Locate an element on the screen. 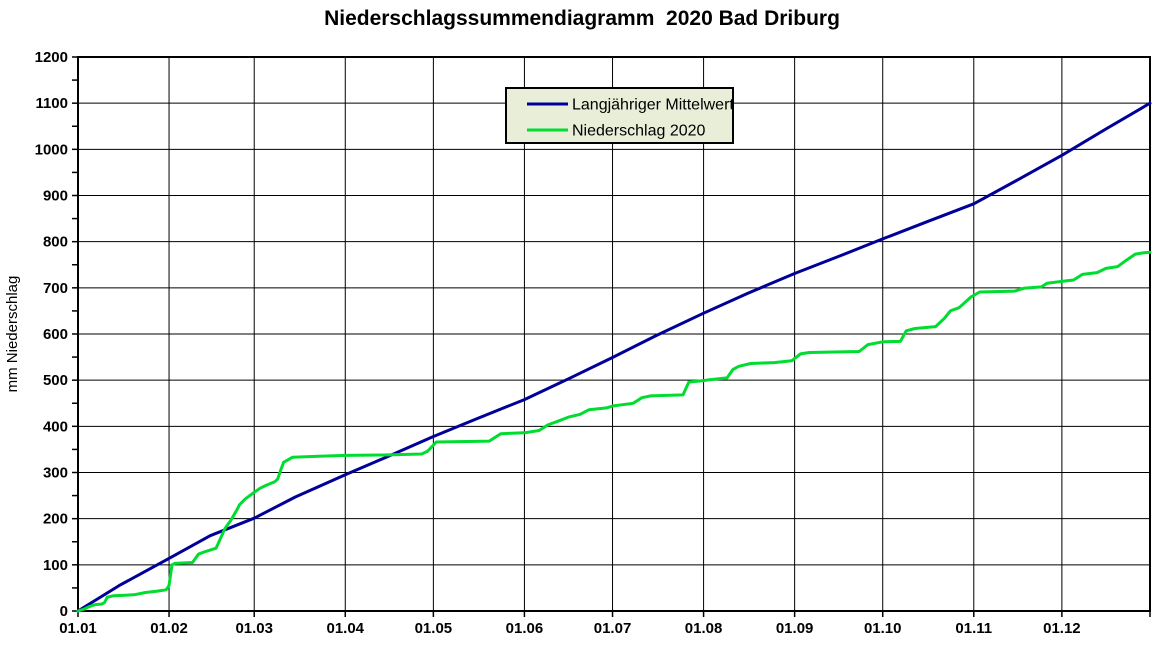 The image size is (1164, 646). x-tick-label: 01.08 is located at coordinates (704, 628).